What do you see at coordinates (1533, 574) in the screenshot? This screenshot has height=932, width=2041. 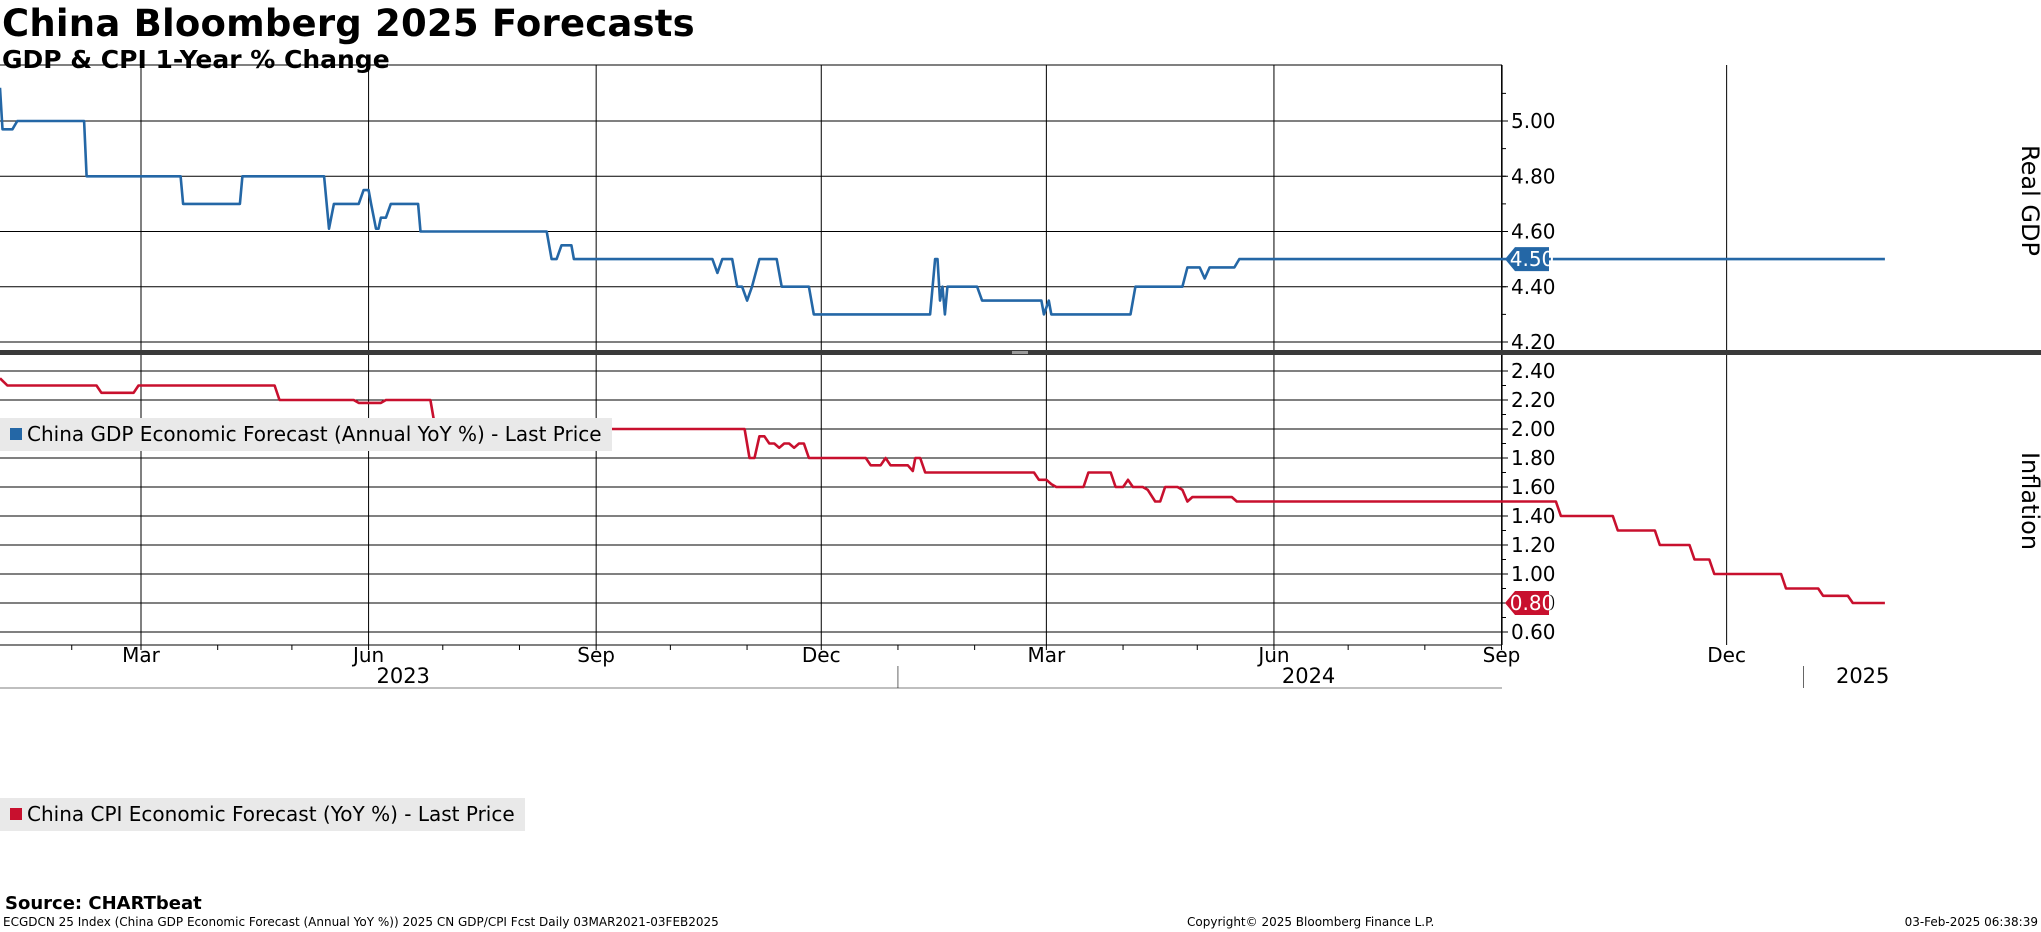 I see `y-tick-label: 1.00` at bounding box center [1533, 574].